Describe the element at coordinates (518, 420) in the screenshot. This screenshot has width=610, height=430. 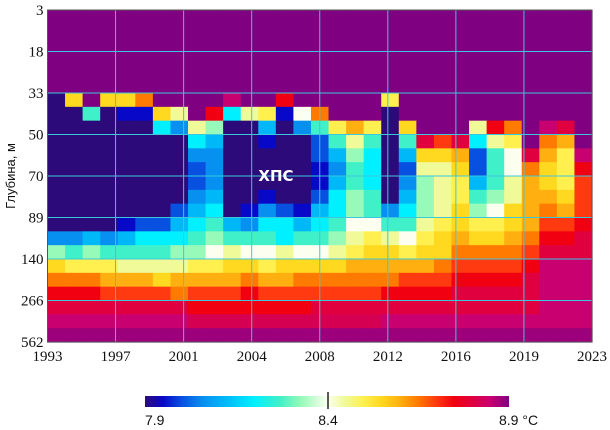
I see `colorbar-max-label: 8.9 °C` at that location.